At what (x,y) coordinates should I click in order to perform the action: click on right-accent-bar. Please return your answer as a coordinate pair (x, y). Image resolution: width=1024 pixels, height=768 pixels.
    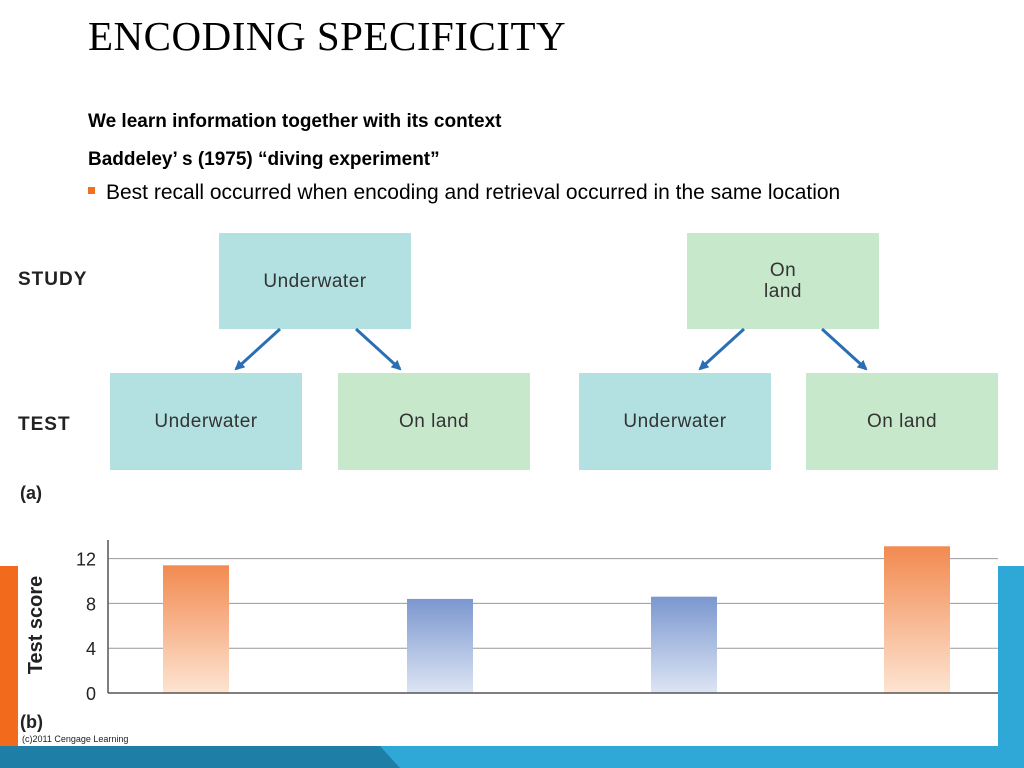
    Looking at the image, I should click on (1011, 656).